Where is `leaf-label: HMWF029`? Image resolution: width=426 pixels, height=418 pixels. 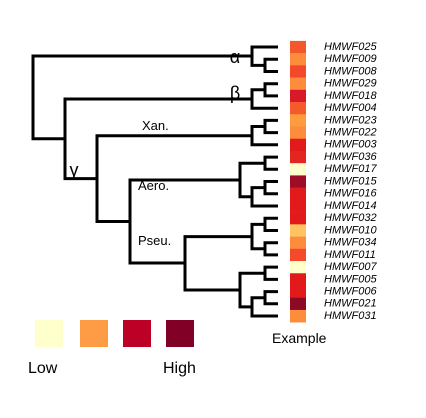 leaf-label: HMWF029 is located at coordinates (350, 84).